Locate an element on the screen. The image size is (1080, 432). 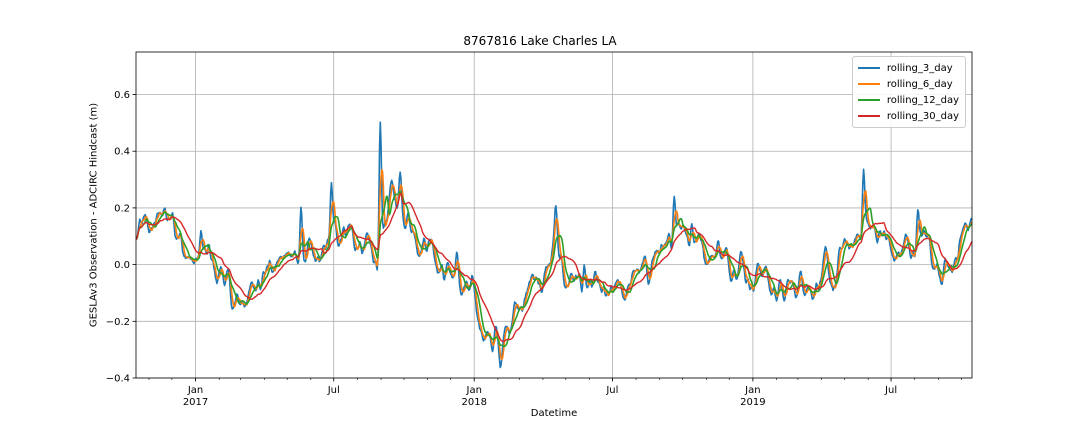
y-tick-label: 0.4 is located at coordinates (122, 152).